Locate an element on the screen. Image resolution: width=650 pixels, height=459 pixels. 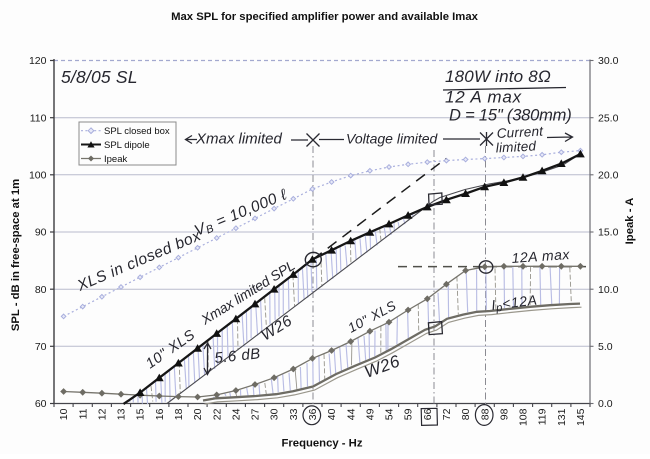
svg-text: 11 is located at coordinates (83, 413).